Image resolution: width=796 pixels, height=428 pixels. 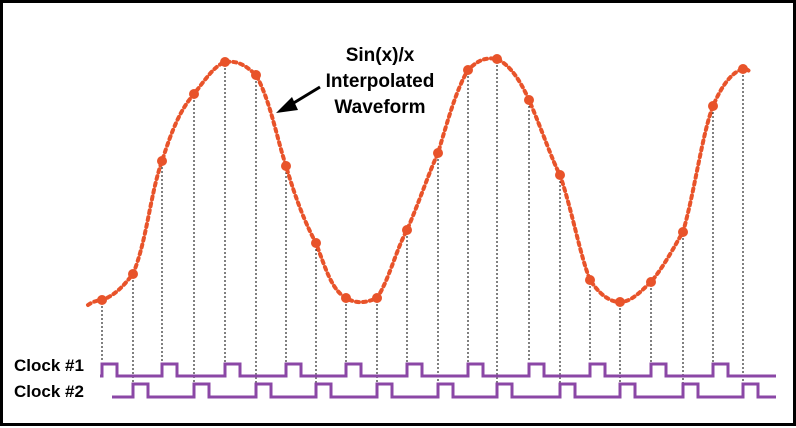 I want to click on clock-1-label: Clock #1, so click(x=49, y=365).